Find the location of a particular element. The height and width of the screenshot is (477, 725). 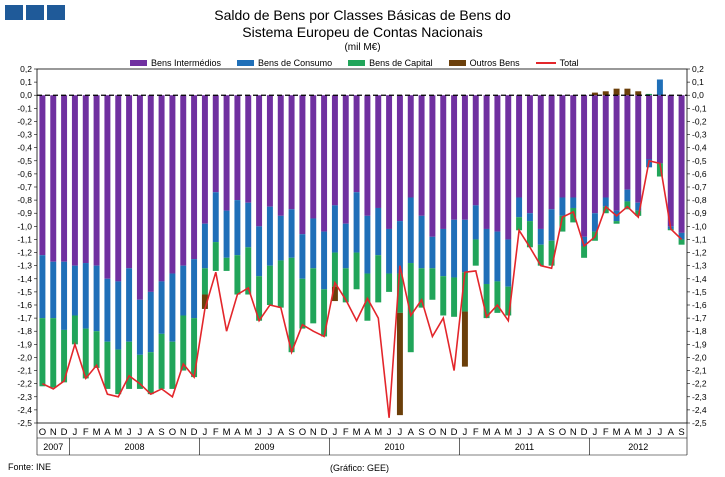

y-tick-label-left: 0,0 is located at coordinates (26, 95).